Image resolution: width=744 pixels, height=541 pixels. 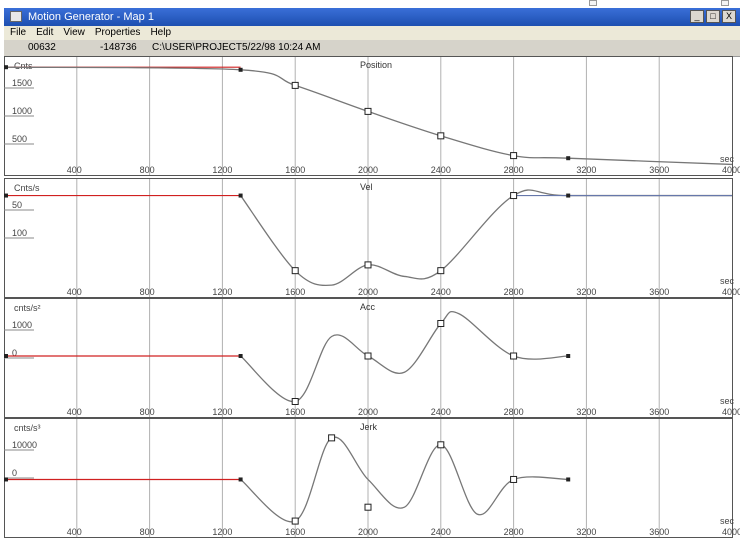 I want to click on menu-view: View, so click(x=74, y=32).